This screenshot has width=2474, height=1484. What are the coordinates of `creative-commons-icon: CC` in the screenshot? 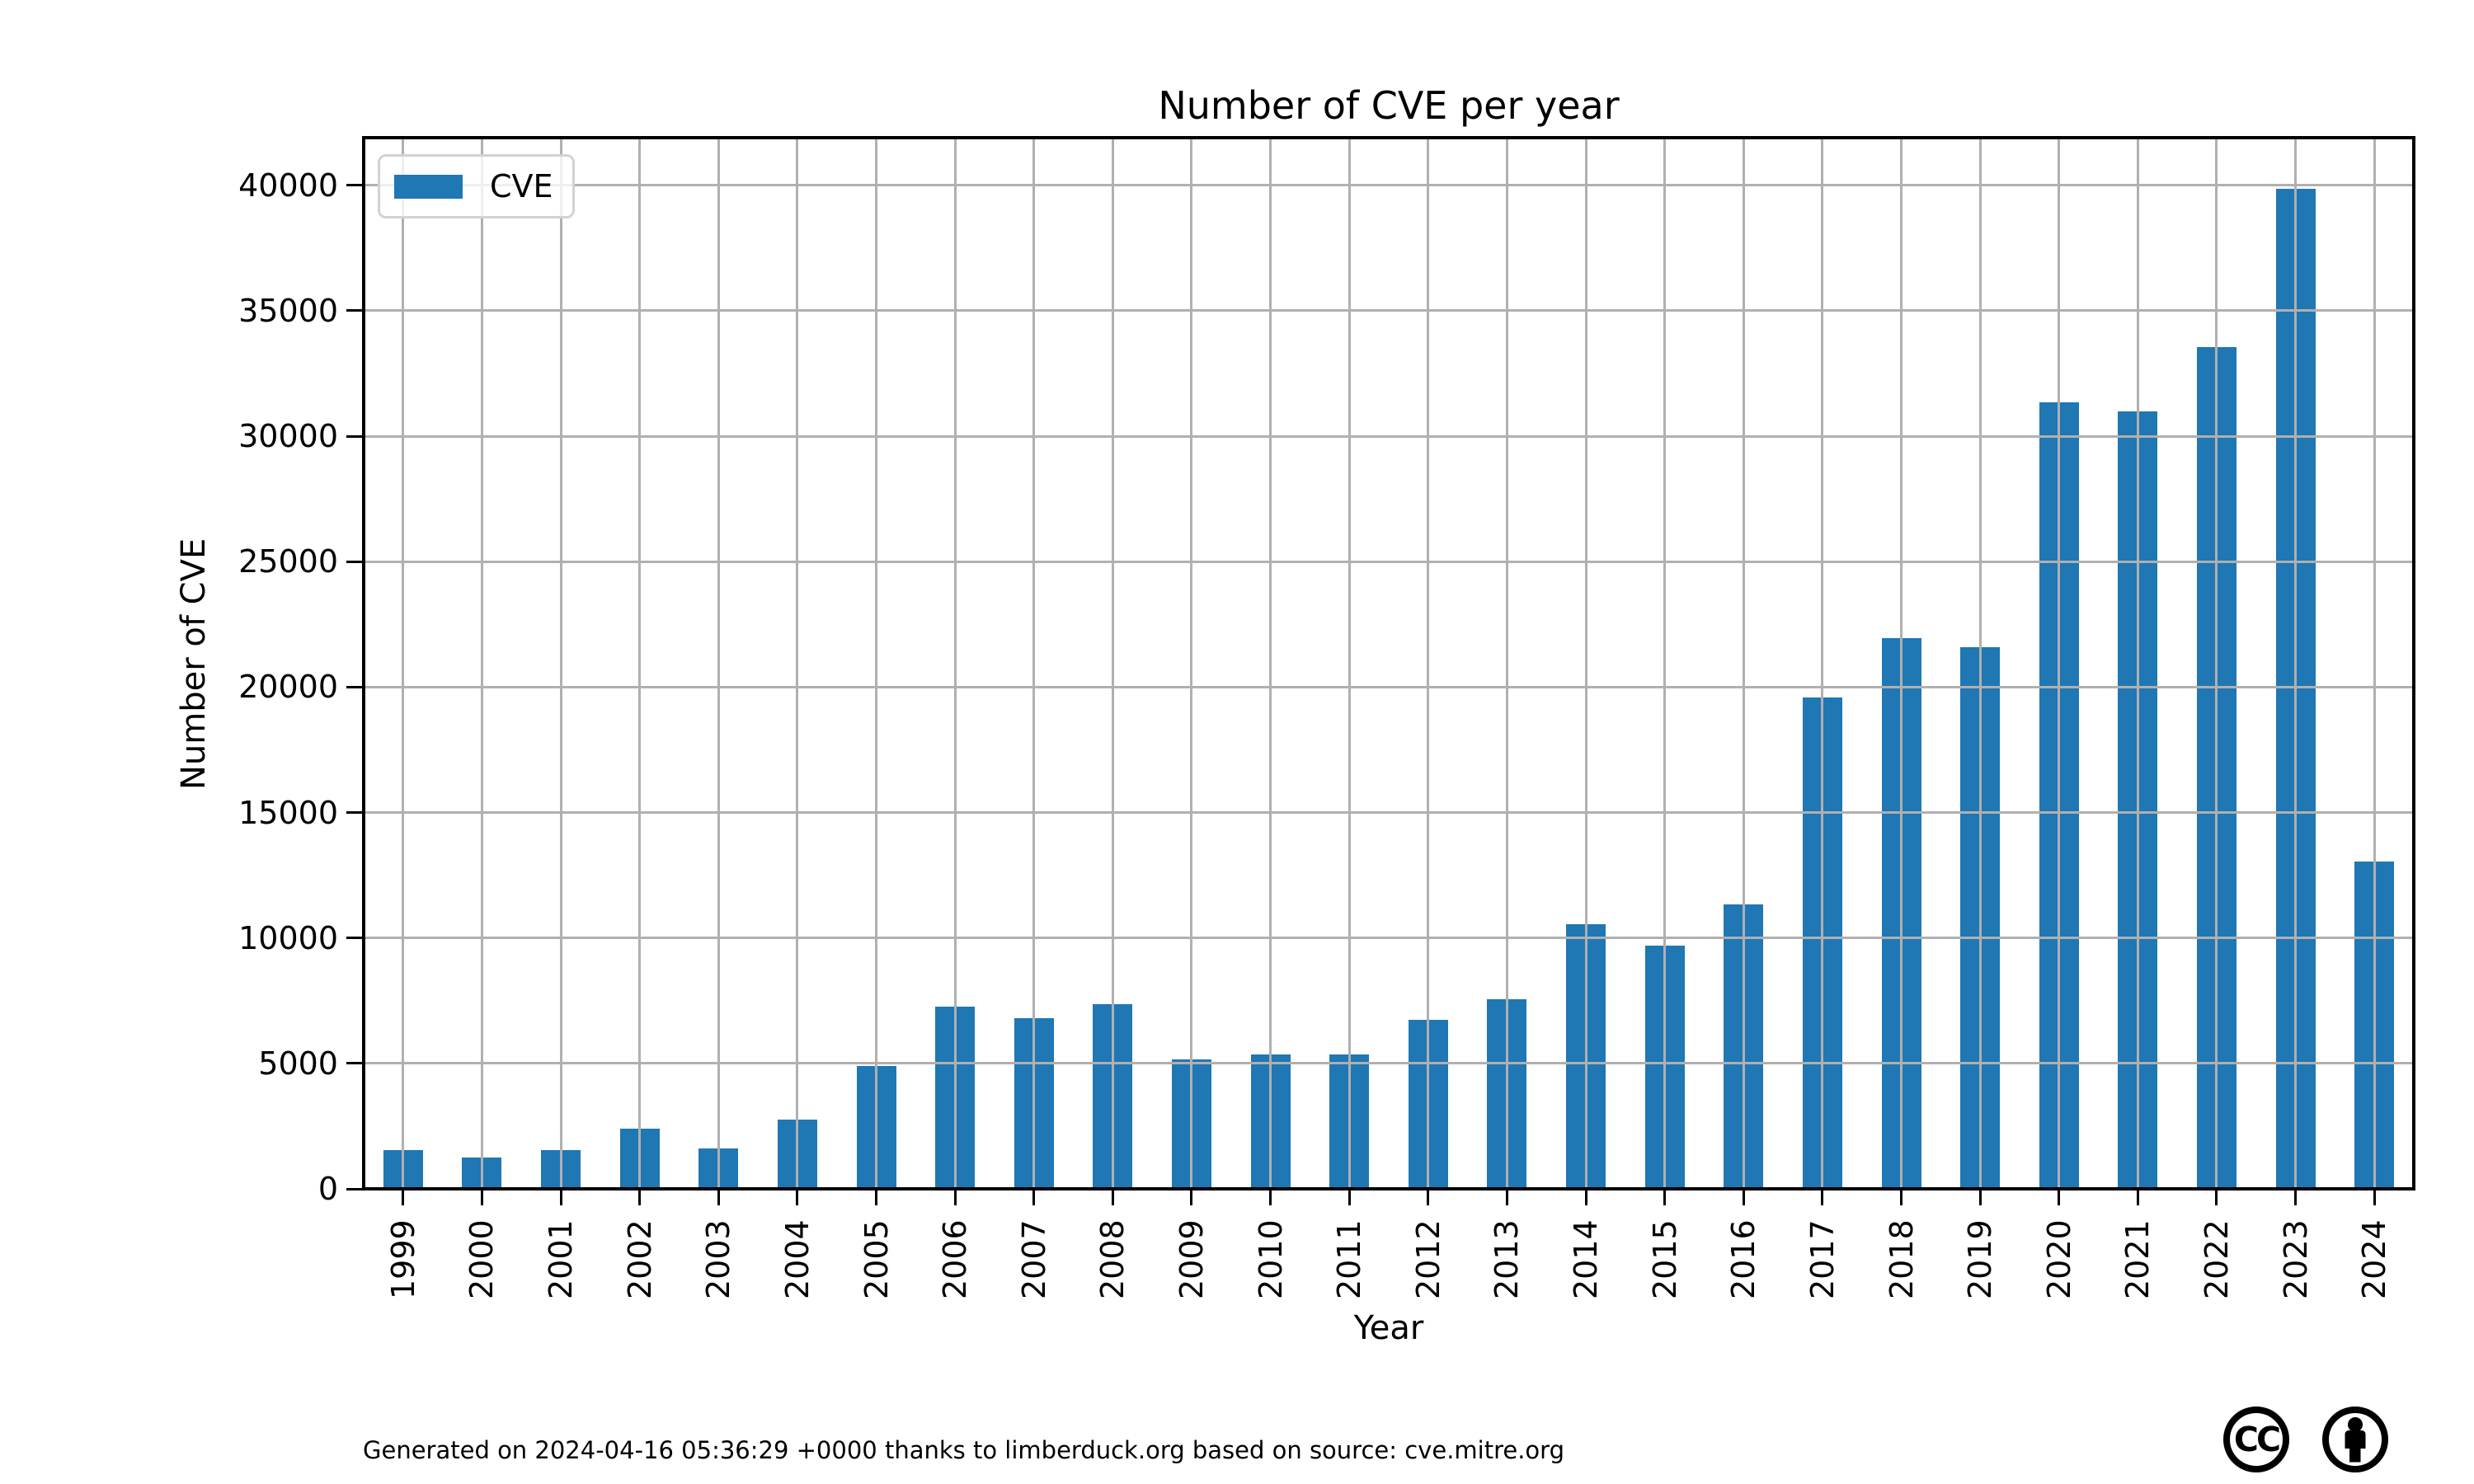 It's located at (2256, 1439).